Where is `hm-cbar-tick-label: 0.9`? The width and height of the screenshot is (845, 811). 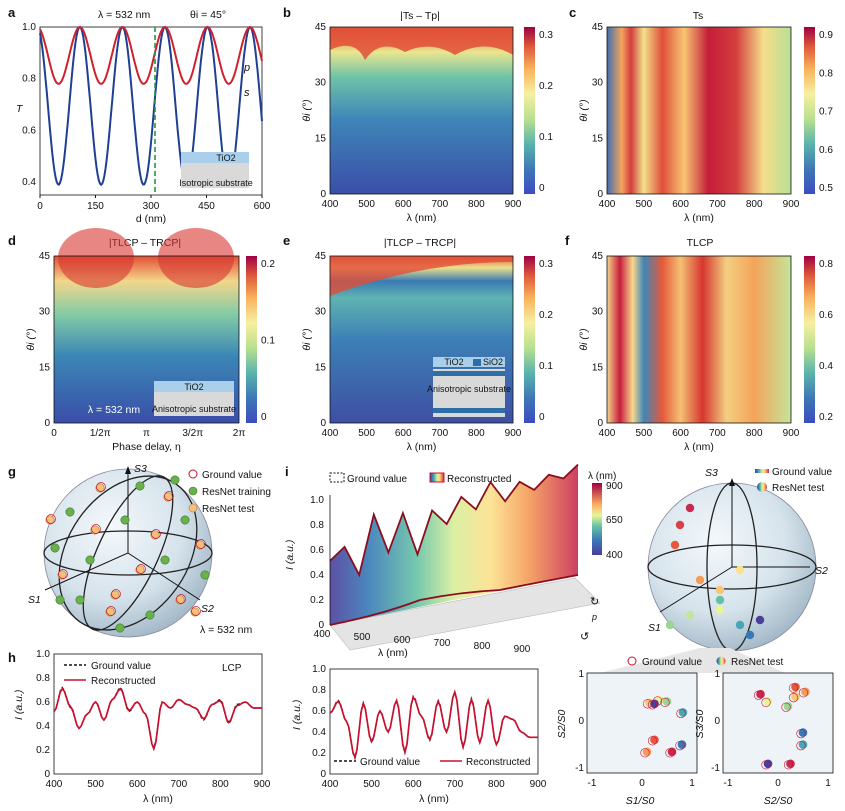 hm-cbar-tick-label: 0.9 is located at coordinates (826, 35).